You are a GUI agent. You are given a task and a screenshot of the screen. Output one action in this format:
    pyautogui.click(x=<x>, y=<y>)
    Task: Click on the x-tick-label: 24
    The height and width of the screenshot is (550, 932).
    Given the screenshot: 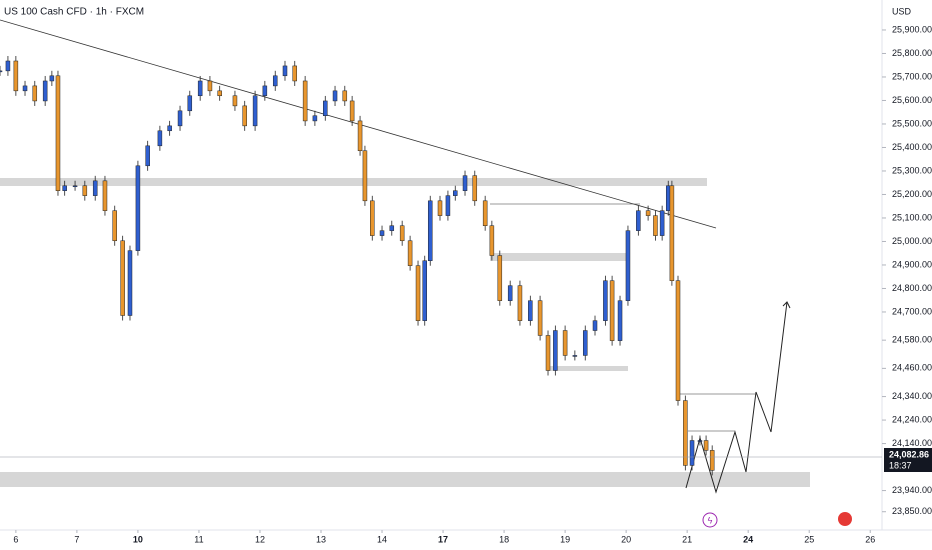 What is the action you would take?
    pyautogui.click(x=748, y=539)
    